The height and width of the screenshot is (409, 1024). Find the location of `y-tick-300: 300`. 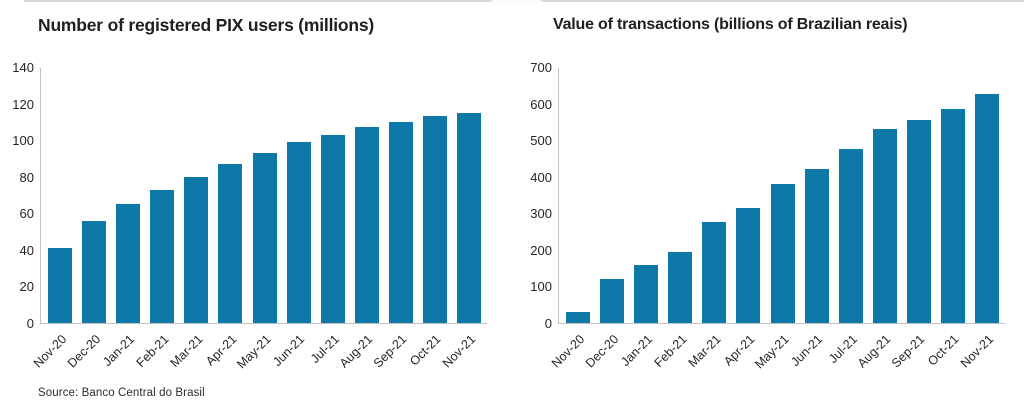

y-tick-300: 300 is located at coordinates (541, 214).